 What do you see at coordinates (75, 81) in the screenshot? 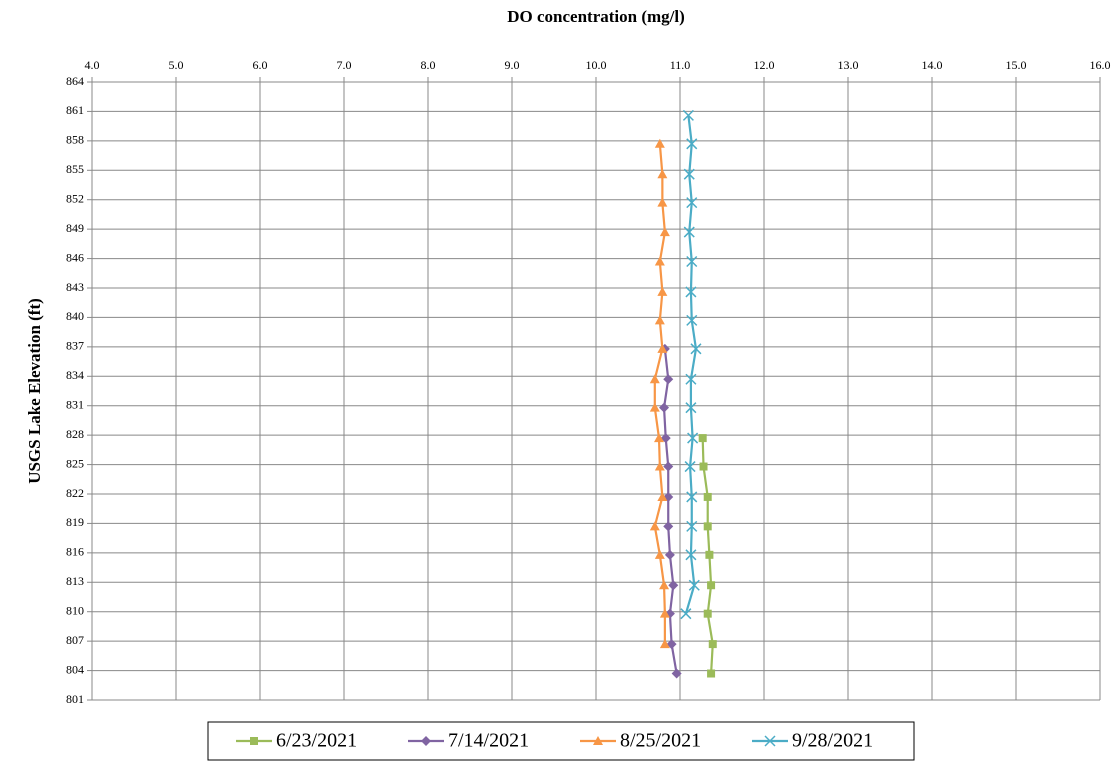
I see `y-tick-label: 864` at bounding box center [75, 81].